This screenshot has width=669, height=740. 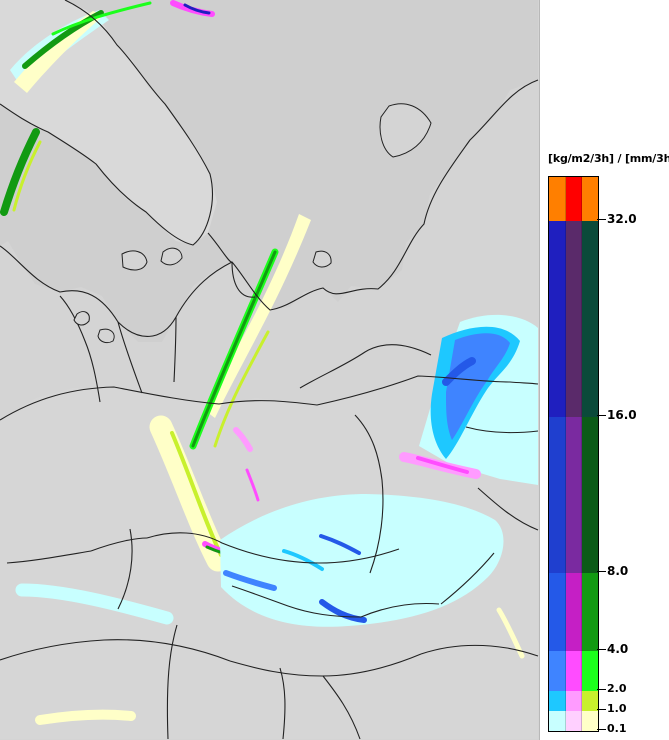 I want to click on legend-swatch-16-32-col3, so click(x=590, y=319).